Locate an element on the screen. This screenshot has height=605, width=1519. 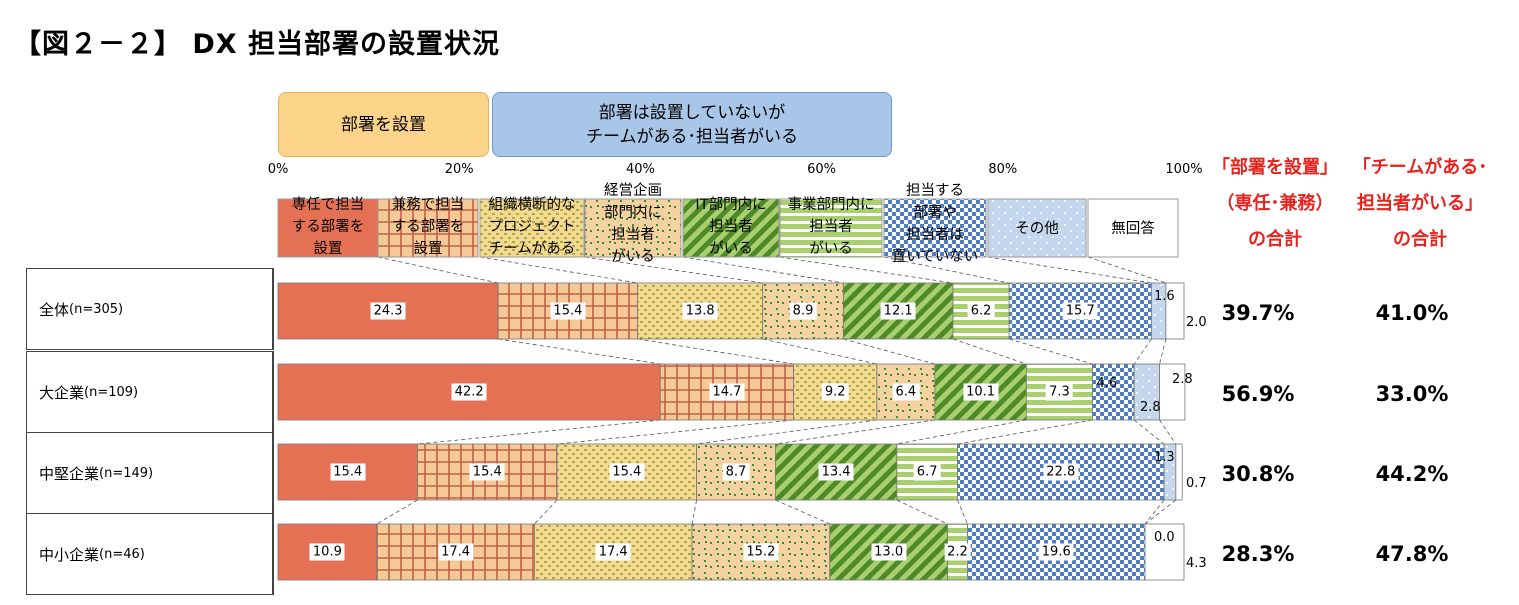
legend-label: 組織横断的な プロジェクト チームがある is located at coordinates (532, 227).